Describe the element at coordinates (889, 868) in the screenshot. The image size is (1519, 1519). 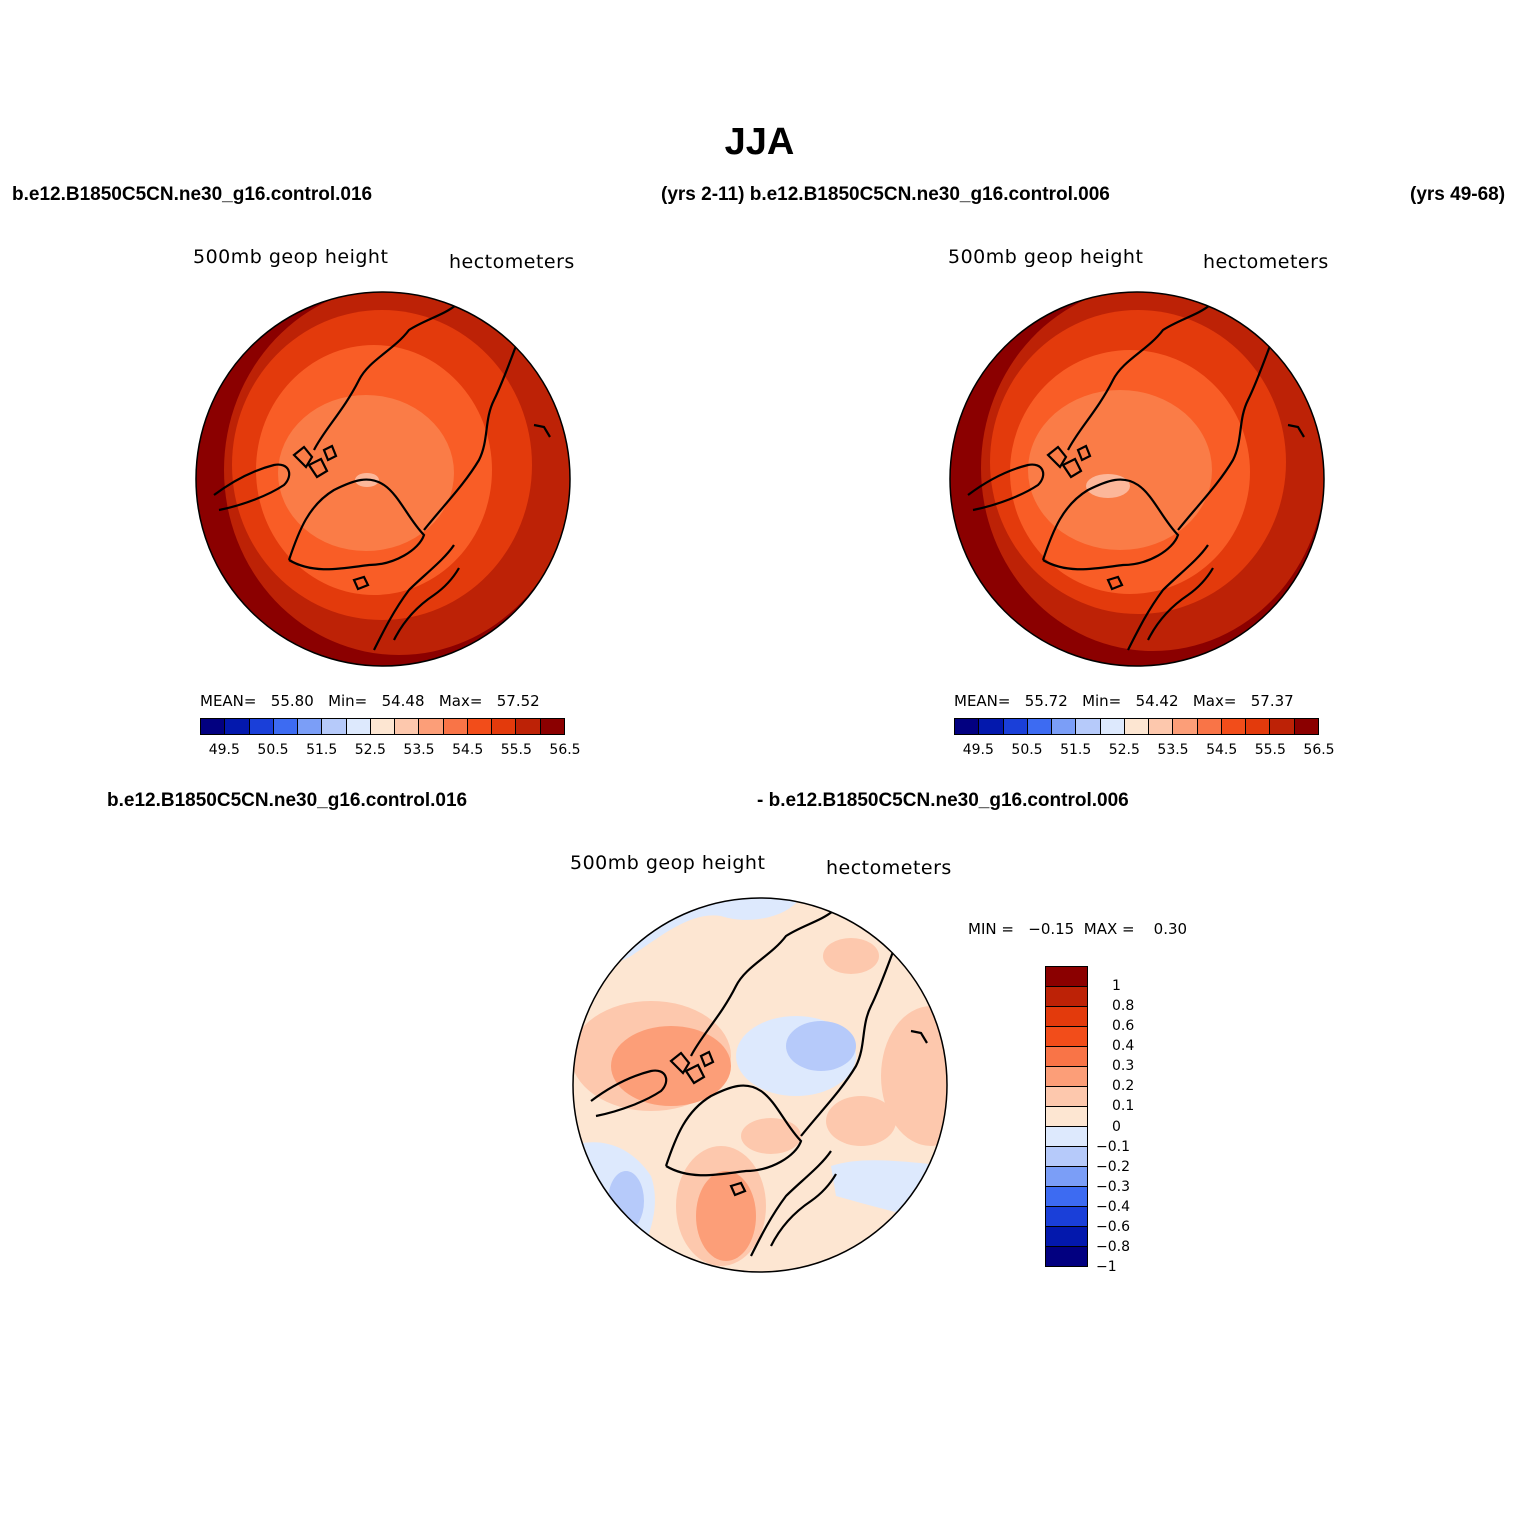
I see `diff-right-title: hectometers` at that location.